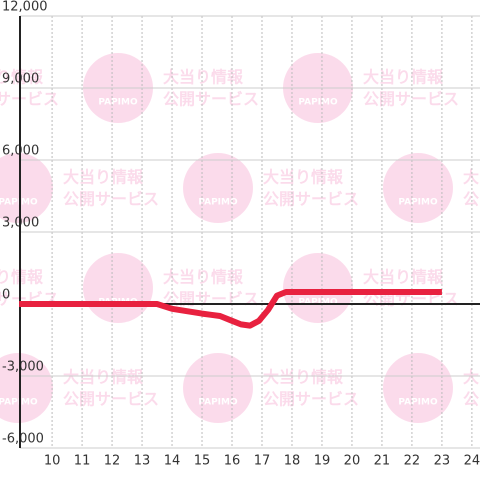 The height and width of the screenshot is (484, 480). Describe the element at coordinates (472, 461) in the screenshot. I see `x-tick-label: 24` at that location.